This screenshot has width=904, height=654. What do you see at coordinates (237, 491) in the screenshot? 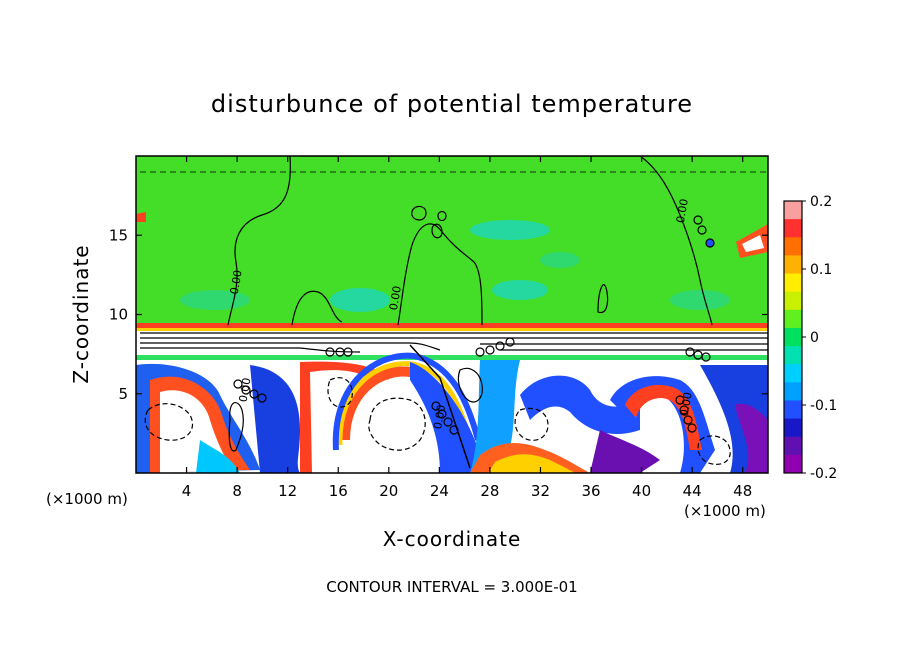
I see `x-tick-label: 8` at bounding box center [237, 491].